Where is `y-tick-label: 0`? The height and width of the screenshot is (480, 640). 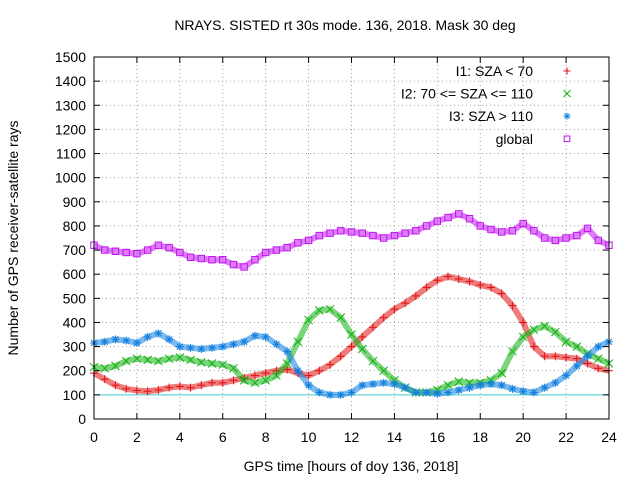
y-tick-label: 0 is located at coordinates (82, 419).